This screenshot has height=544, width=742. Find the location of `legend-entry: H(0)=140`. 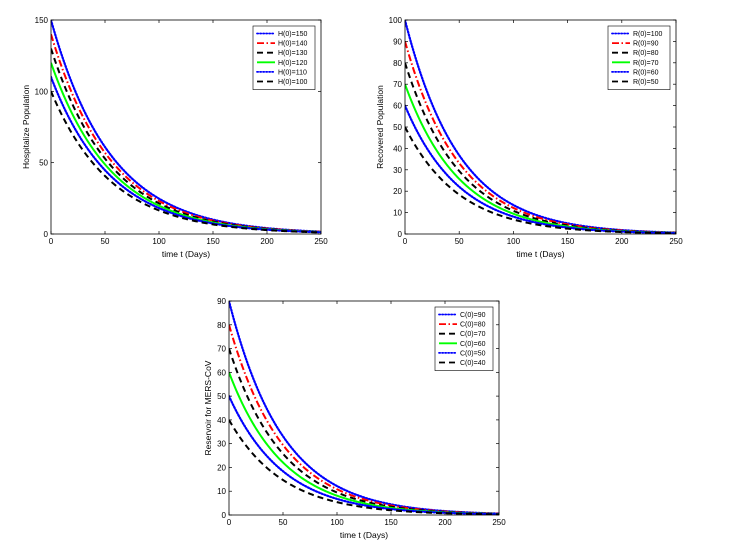

legend-entry: H(0)=140 is located at coordinates (292, 44).